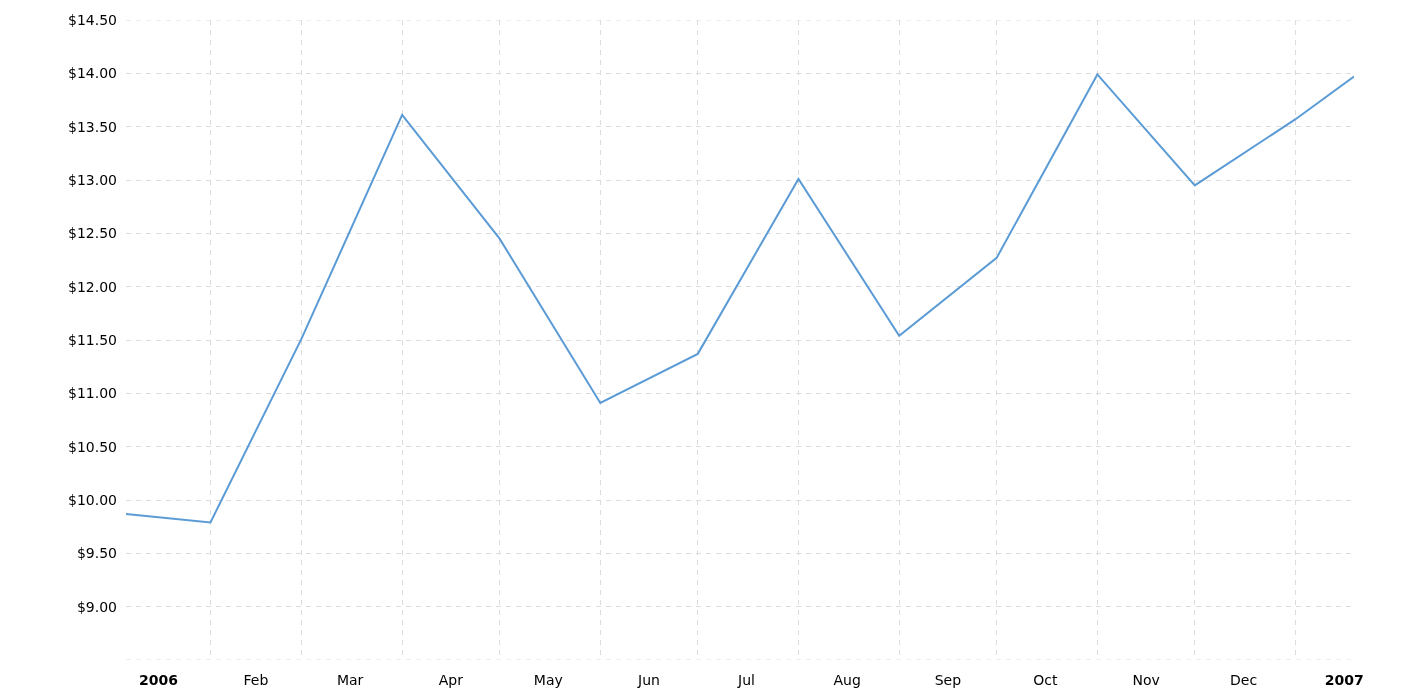 The image size is (1415, 700). Describe the element at coordinates (1045, 680) in the screenshot. I see `x-tick-label: Oct` at that location.